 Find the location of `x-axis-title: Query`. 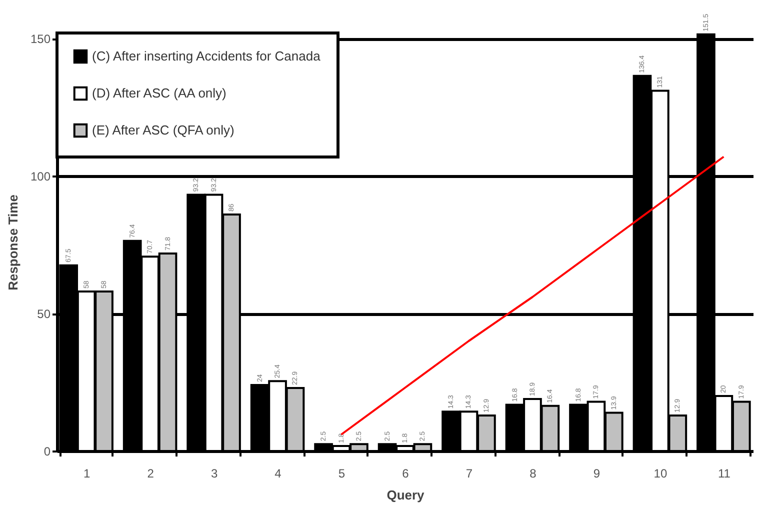

x-axis-title: Query is located at coordinates (406, 495).